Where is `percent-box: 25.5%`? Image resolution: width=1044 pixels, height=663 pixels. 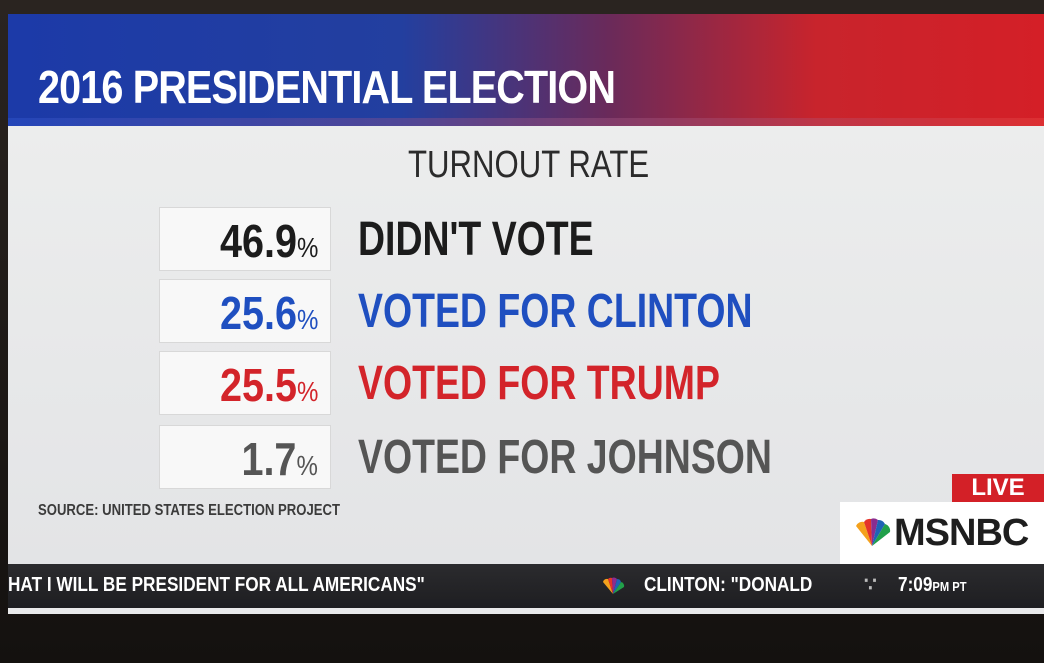
percent-box: 25.5% is located at coordinates (245, 383).